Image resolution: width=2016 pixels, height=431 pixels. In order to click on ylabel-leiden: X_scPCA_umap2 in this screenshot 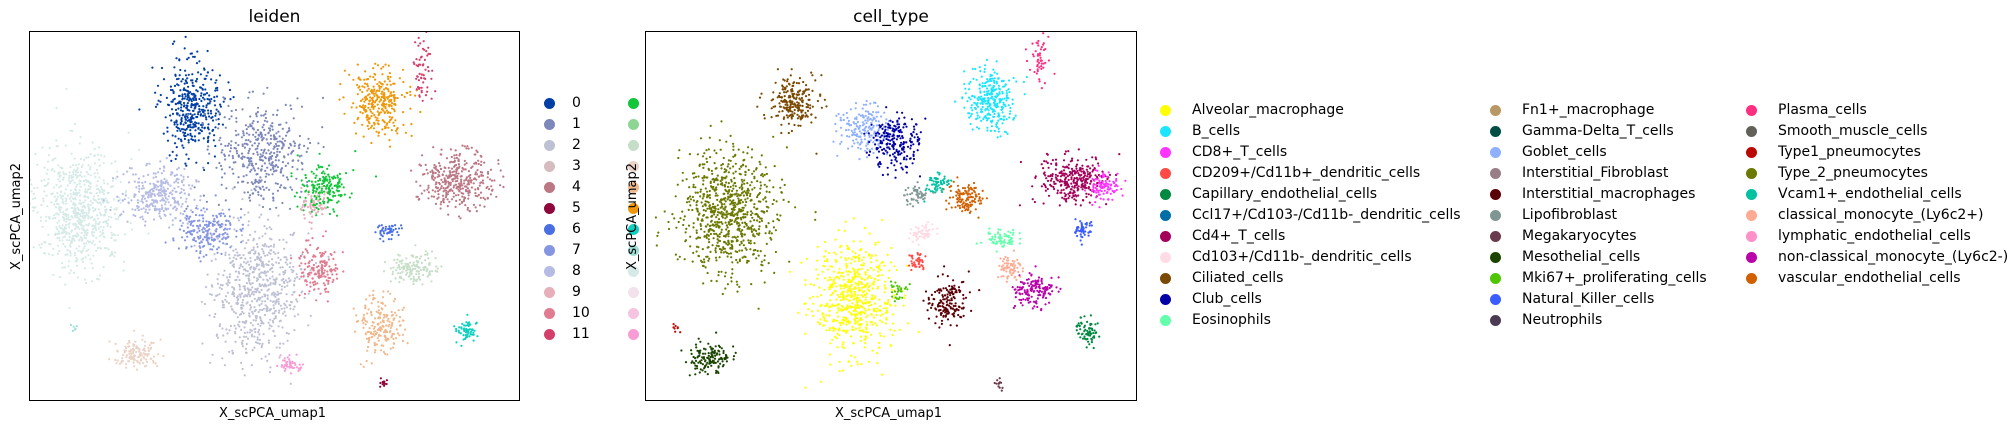, I will do `click(16, 216)`.